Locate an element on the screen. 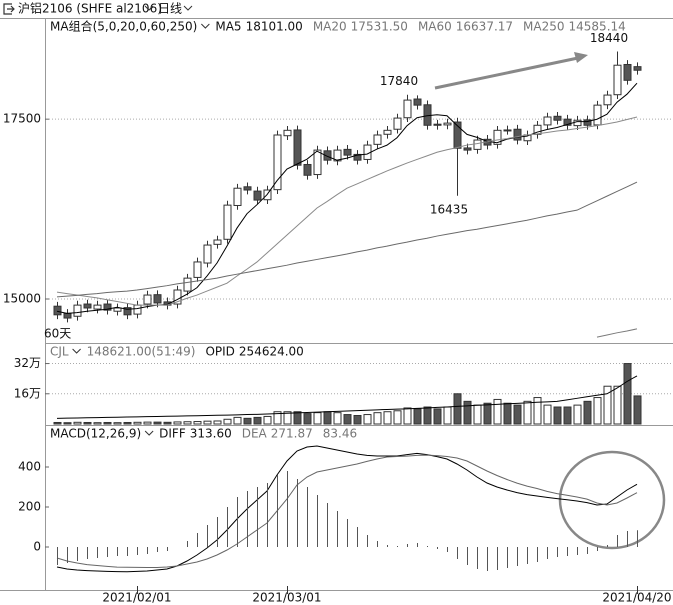 This screenshot has width=673, height=605. x-tick-label: 2021/02/01 is located at coordinates (136, 598).